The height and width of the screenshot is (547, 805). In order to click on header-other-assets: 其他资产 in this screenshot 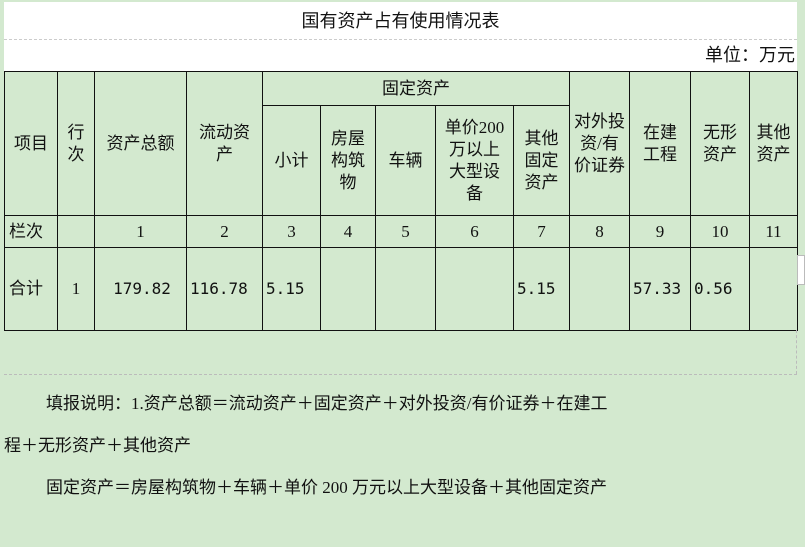, I will do `click(773, 143)`.